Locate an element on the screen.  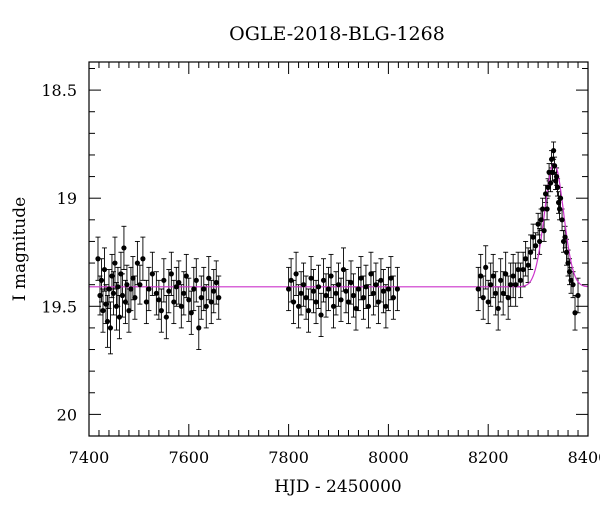
y-tick-label: 19.5 is located at coordinates (59, 306).